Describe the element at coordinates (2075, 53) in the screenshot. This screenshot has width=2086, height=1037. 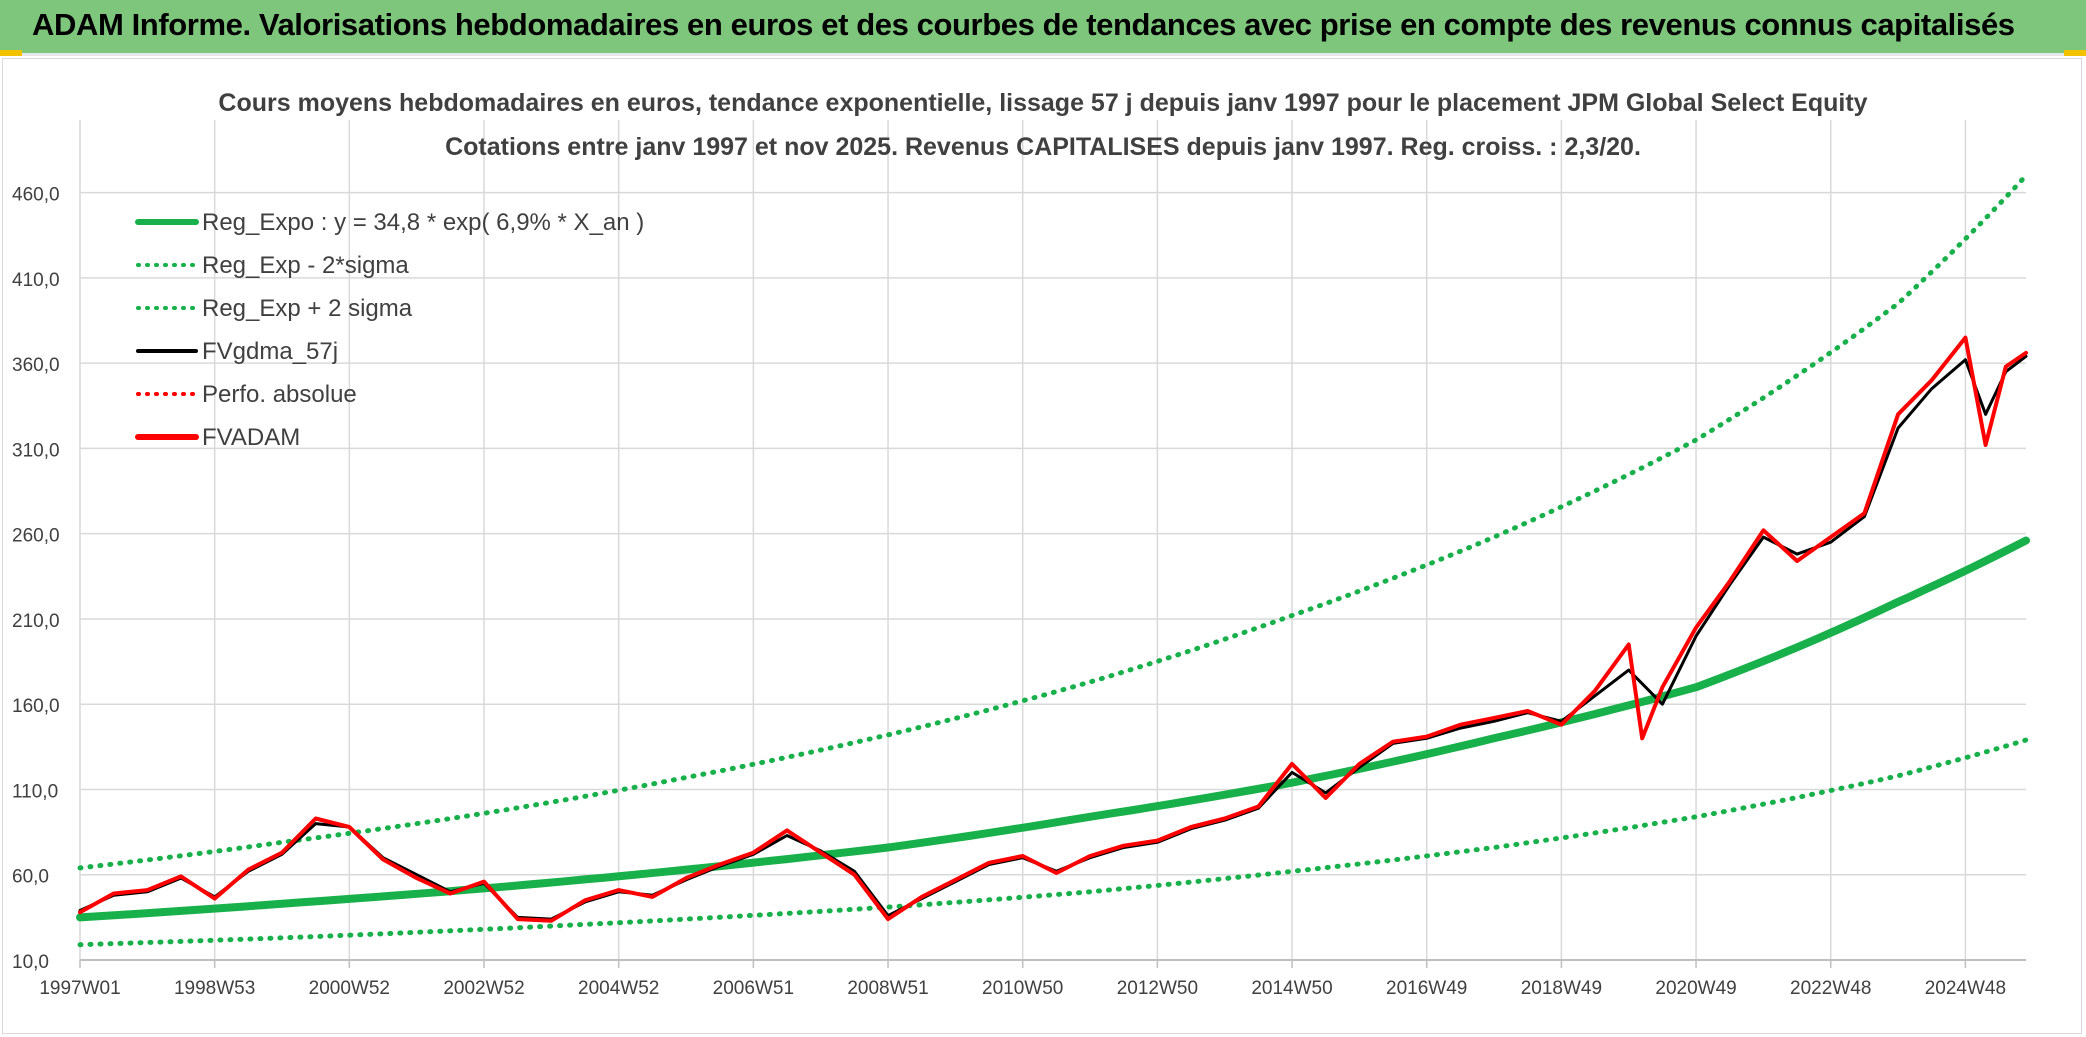
I see `corner-accent-right` at that location.